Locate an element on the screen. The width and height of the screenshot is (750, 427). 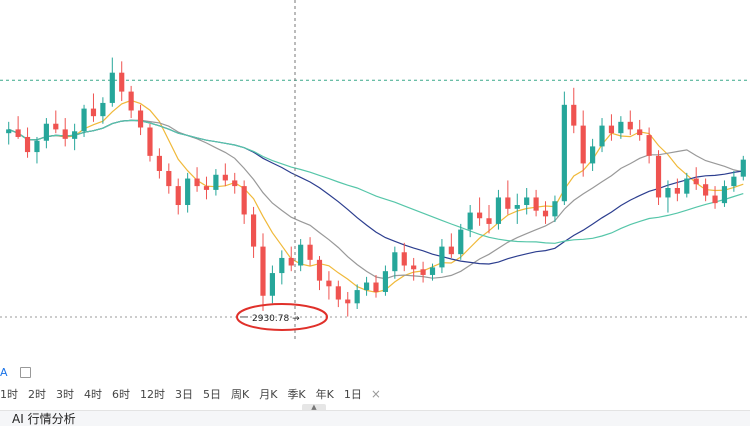
highlight-ellipse is located at coordinates (282, 316).